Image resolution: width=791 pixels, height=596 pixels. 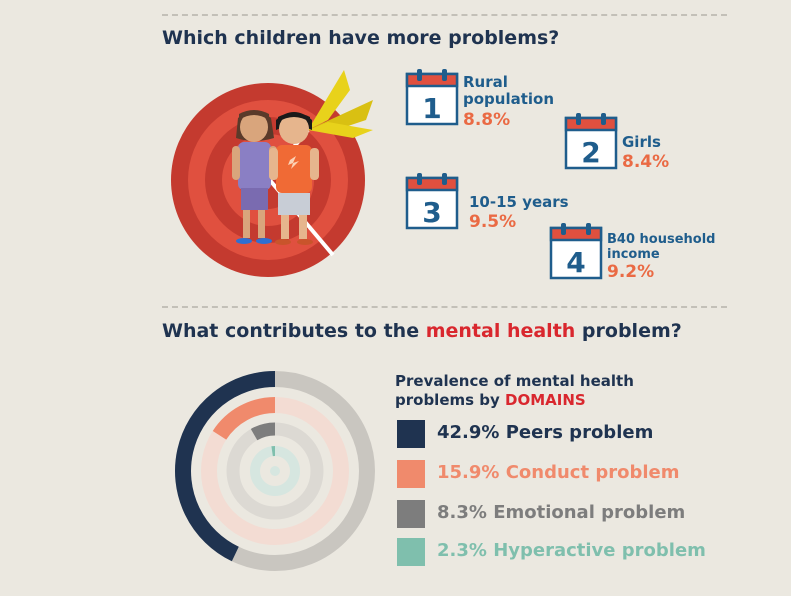 I want to click on calendar-icon: 4, so click(x=576, y=251).